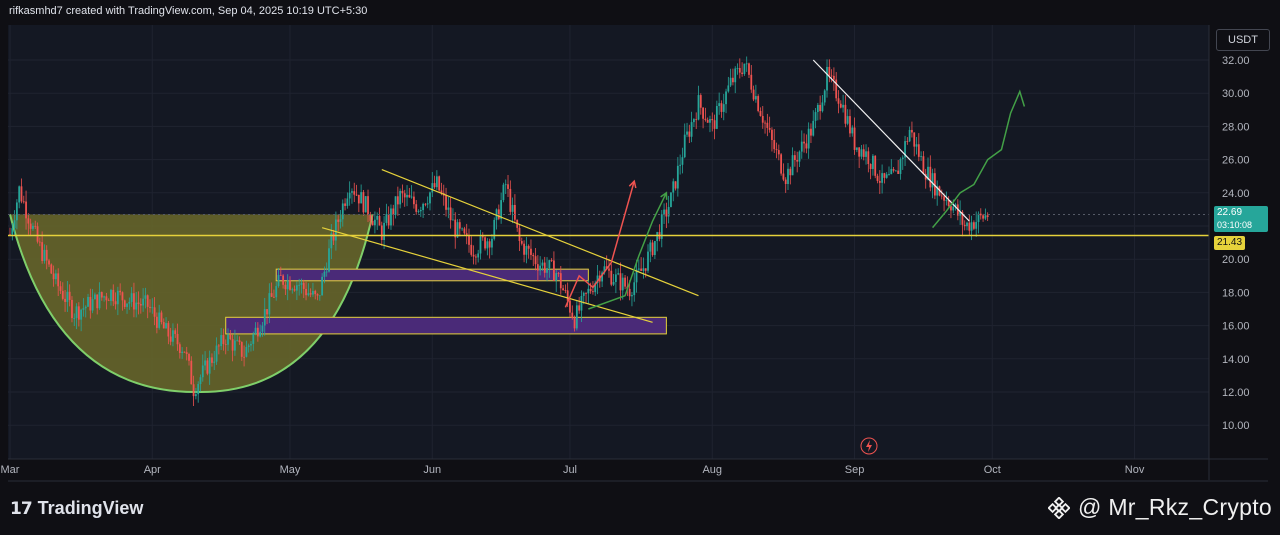 Image resolution: width=1280 pixels, height=535 pixels. What do you see at coordinates (992, 470) in the screenshot?
I see `x-tick-label: Oct` at bounding box center [992, 470].